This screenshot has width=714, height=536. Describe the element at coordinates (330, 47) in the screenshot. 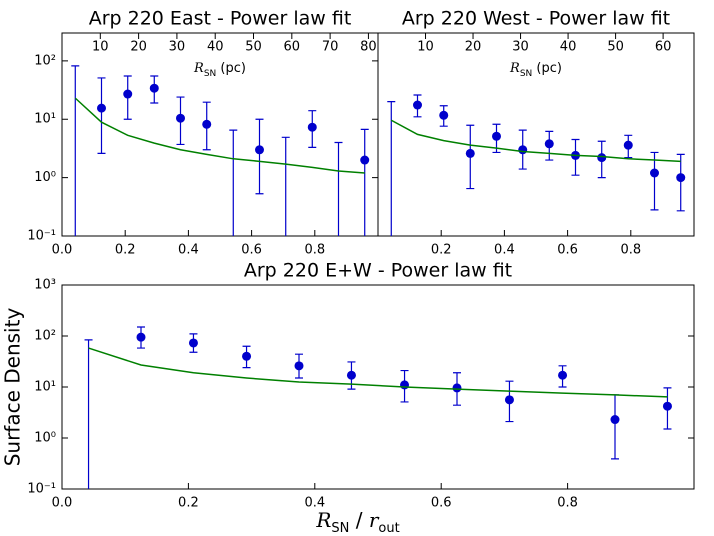

I see `x2-tick-label: 70` at that location.